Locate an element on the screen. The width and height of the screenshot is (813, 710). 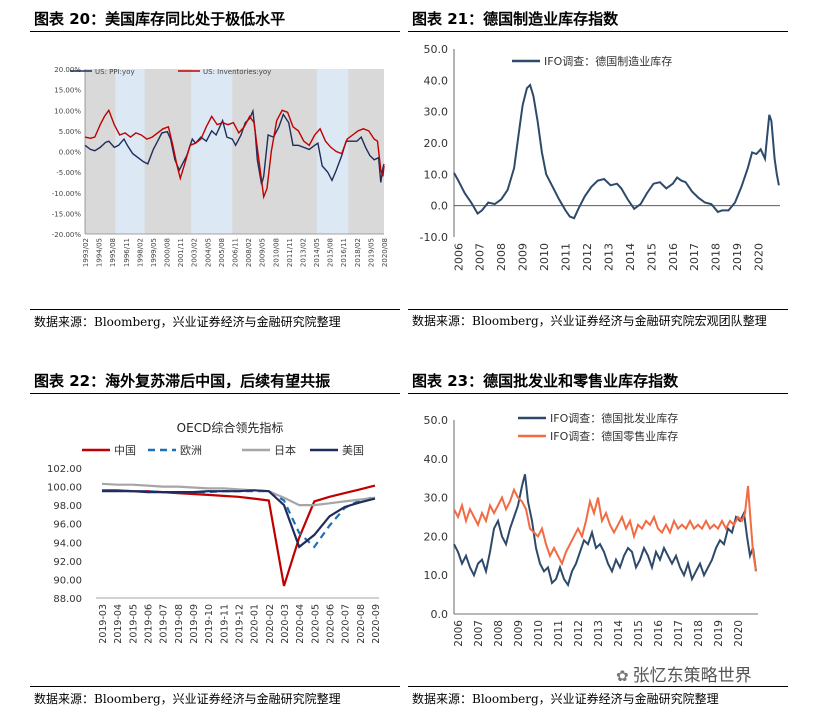
y-tick-label: -20.00% is located at coordinates (67, 235).